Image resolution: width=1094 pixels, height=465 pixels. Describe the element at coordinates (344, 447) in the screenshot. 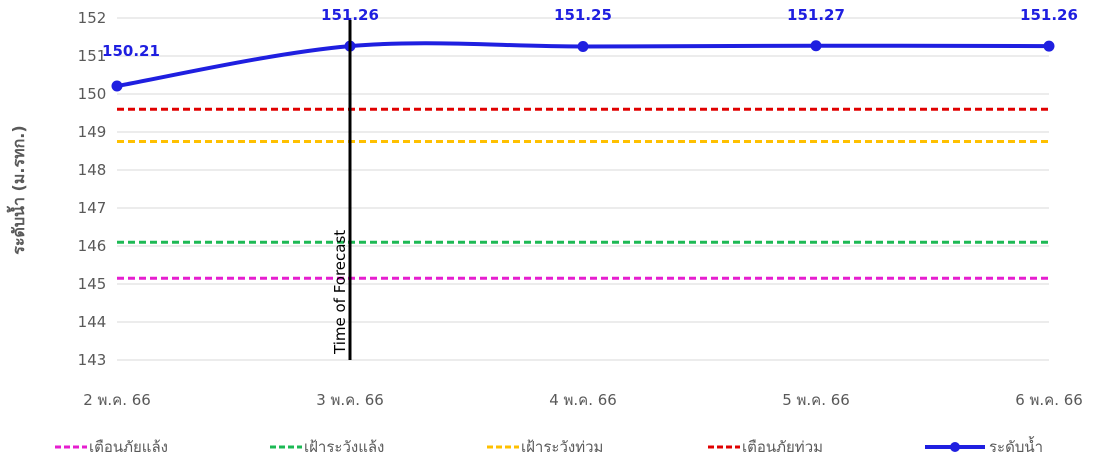

I see `legend-label: เฝ้าระวังแล้ง` at that location.